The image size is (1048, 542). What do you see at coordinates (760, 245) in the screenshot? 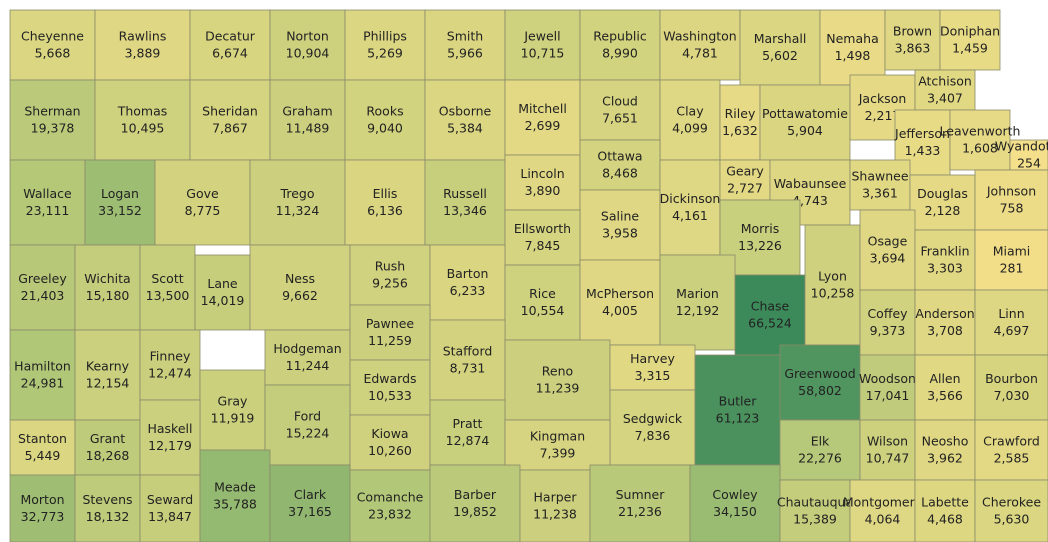
I see `county-value: 13,226` at bounding box center [760, 245].